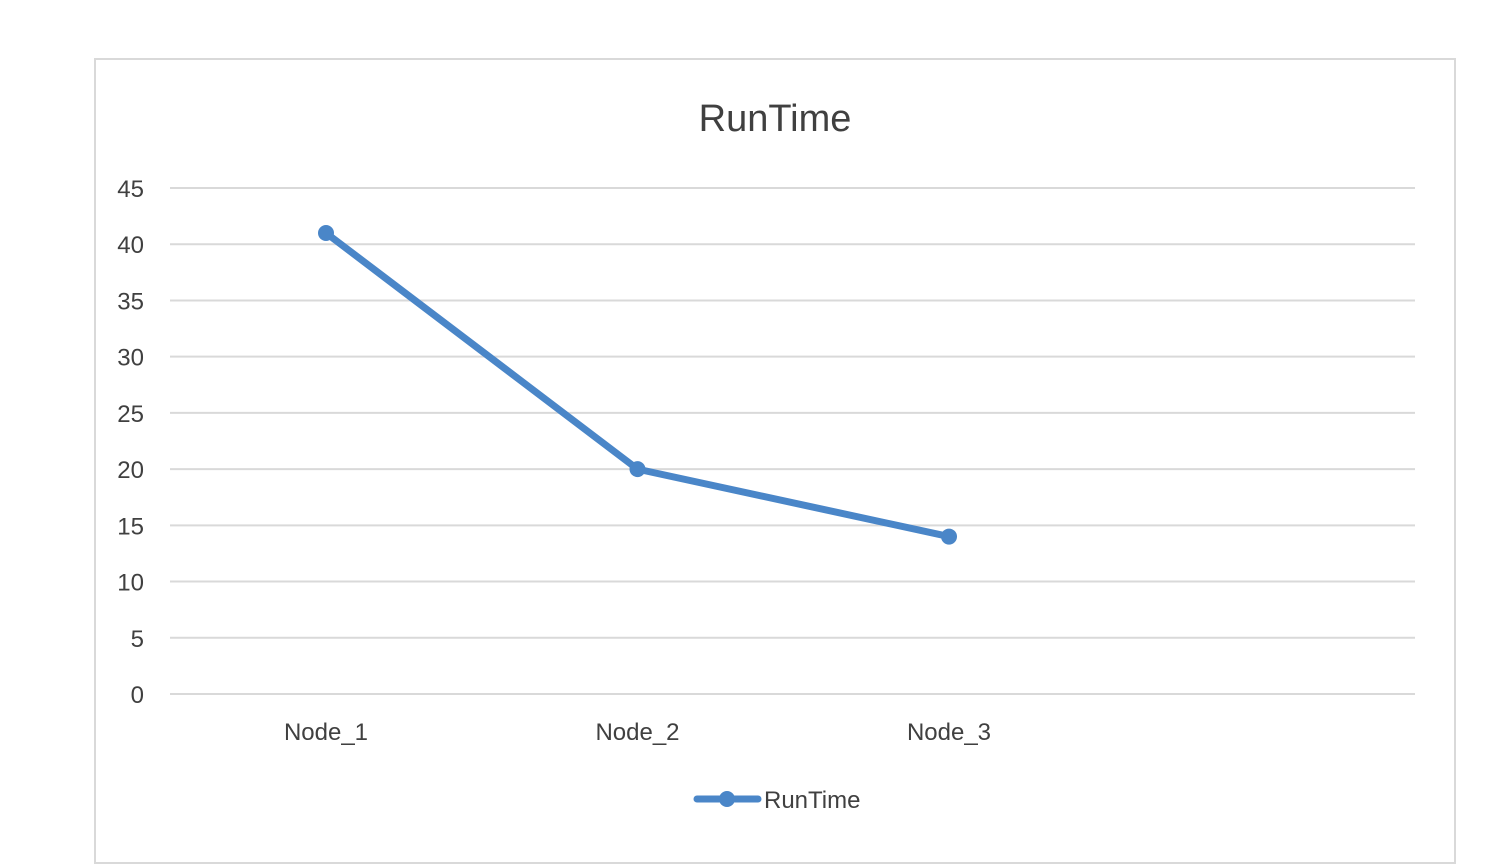 The image size is (1504, 864). What do you see at coordinates (326, 732) in the screenshot?
I see `x-tick-label: Node_1` at bounding box center [326, 732].